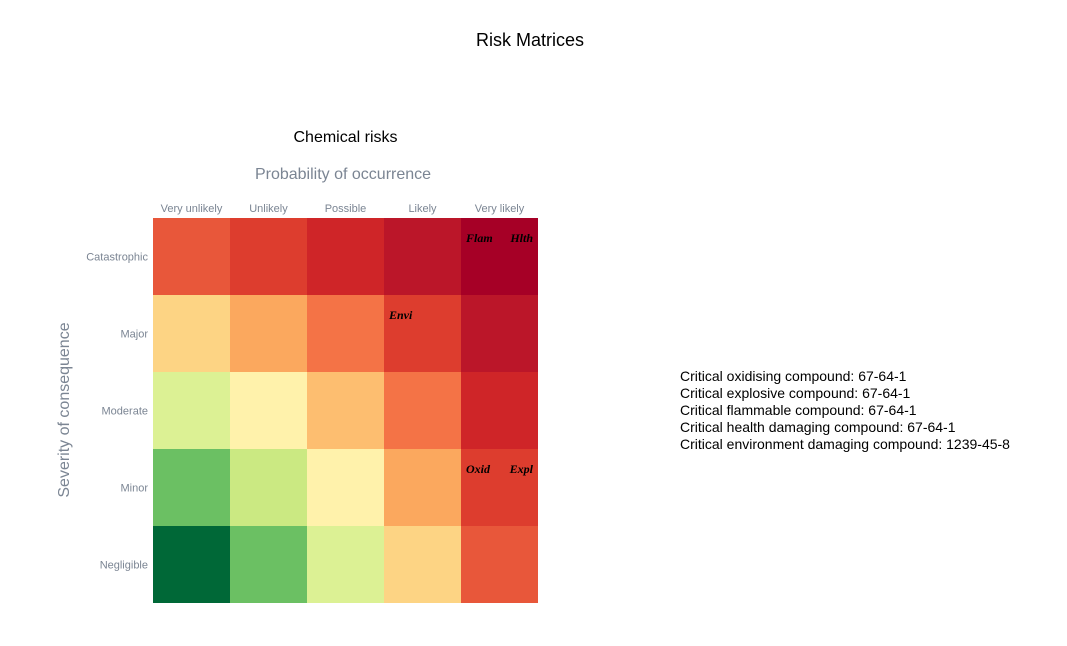 The image size is (1067, 646). Describe the element at coordinates (268, 209) in the screenshot. I see `x-tick-label: Unlikely` at that location.